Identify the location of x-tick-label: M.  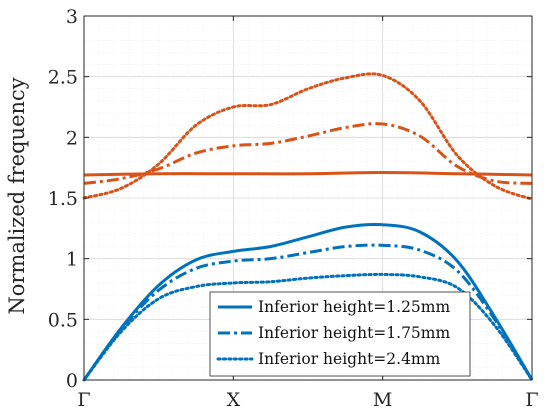
(382, 400).